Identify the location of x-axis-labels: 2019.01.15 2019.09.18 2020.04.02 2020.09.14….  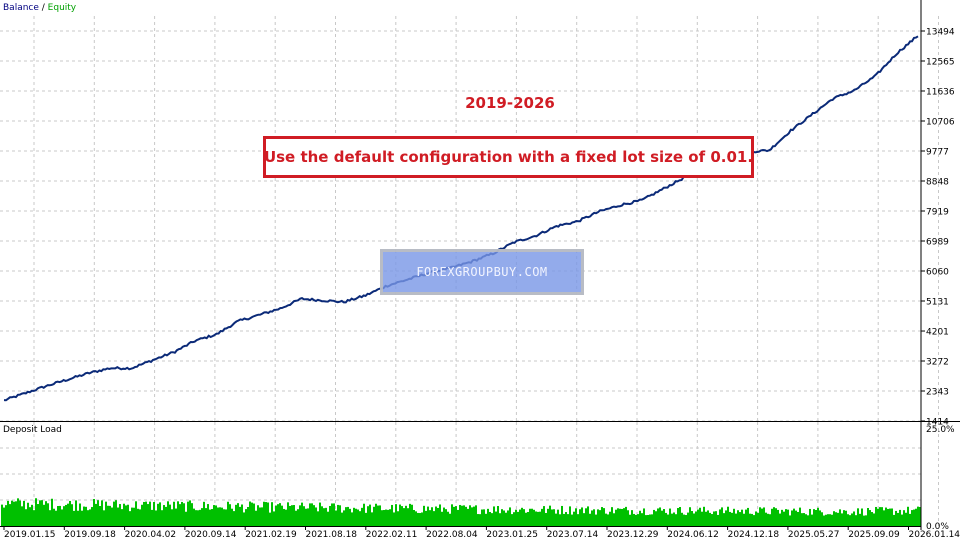
(481, 533).